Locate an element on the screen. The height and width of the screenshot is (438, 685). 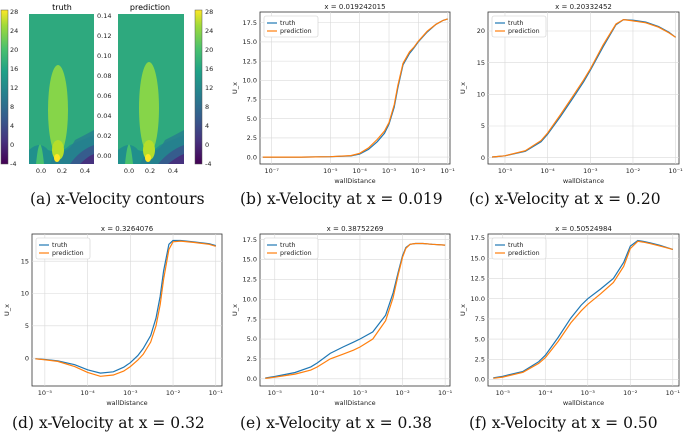
x-tick-label: 10⁻⁴ is located at coordinates (545, 393).